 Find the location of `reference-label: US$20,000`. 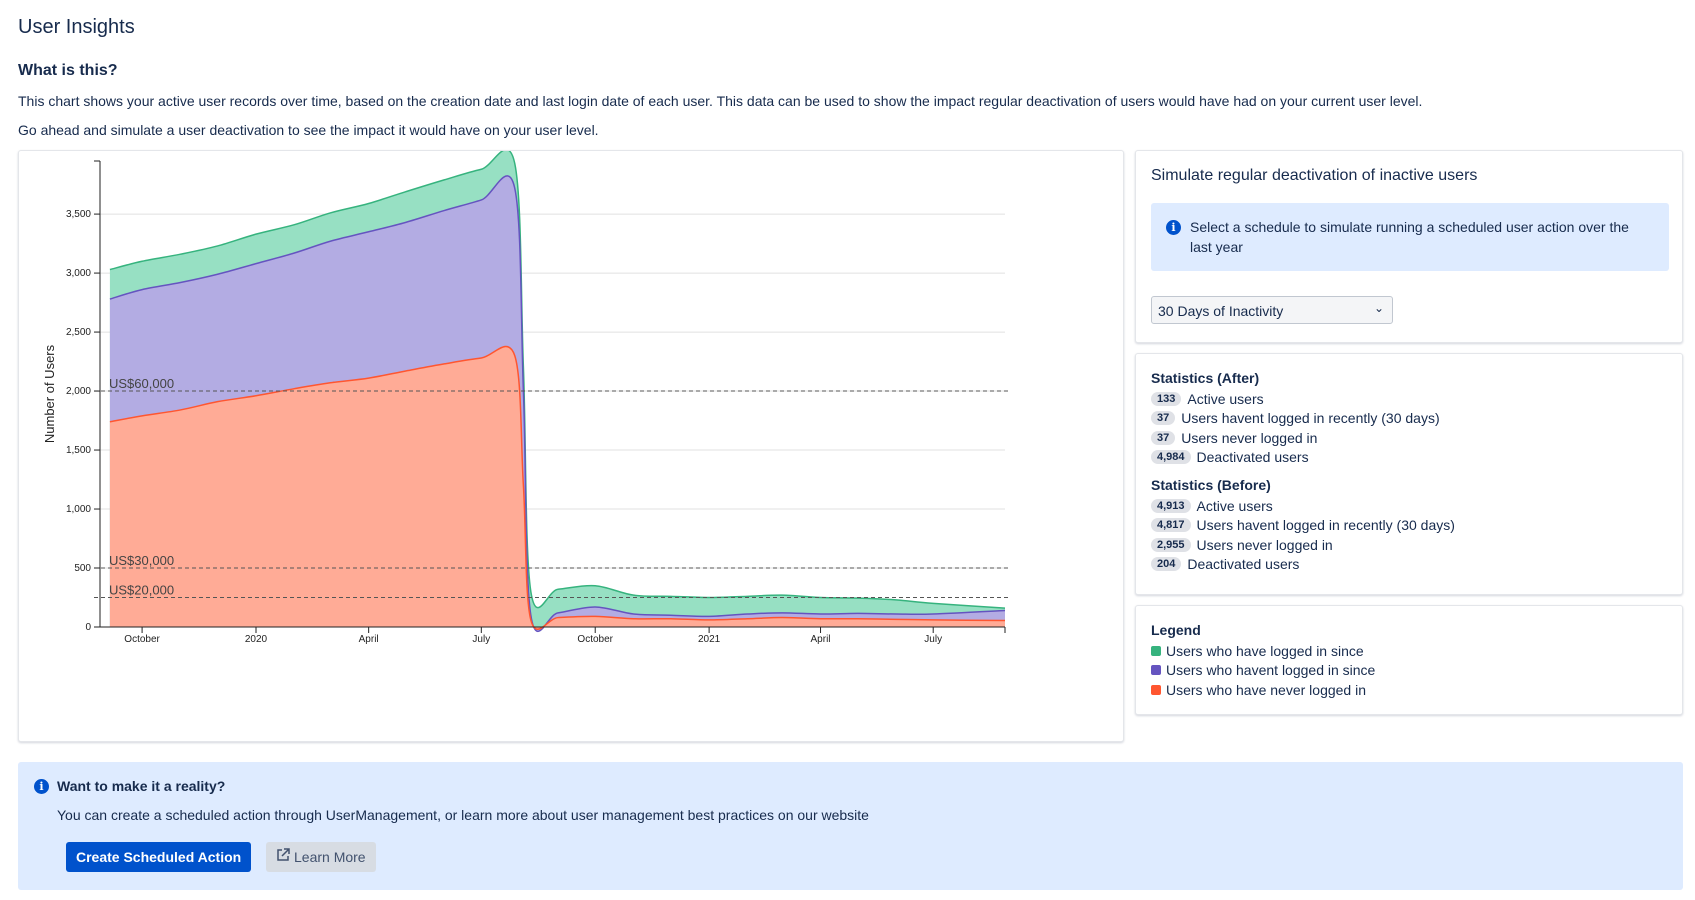

reference-label: US$20,000 is located at coordinates (141, 590).